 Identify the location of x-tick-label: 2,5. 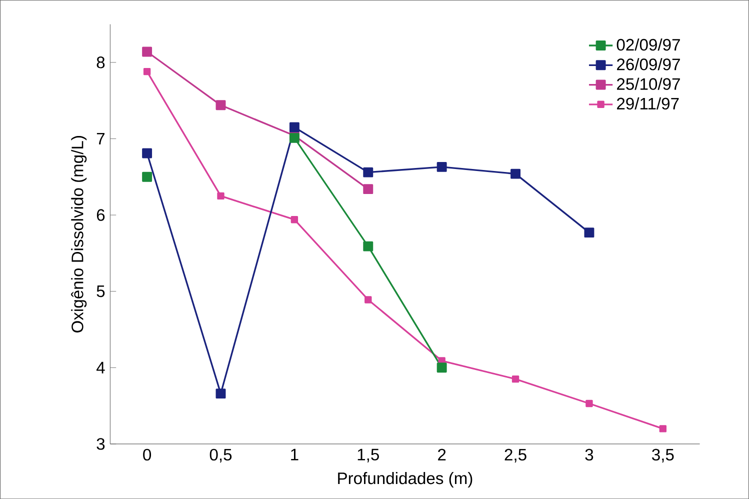
(515, 455).